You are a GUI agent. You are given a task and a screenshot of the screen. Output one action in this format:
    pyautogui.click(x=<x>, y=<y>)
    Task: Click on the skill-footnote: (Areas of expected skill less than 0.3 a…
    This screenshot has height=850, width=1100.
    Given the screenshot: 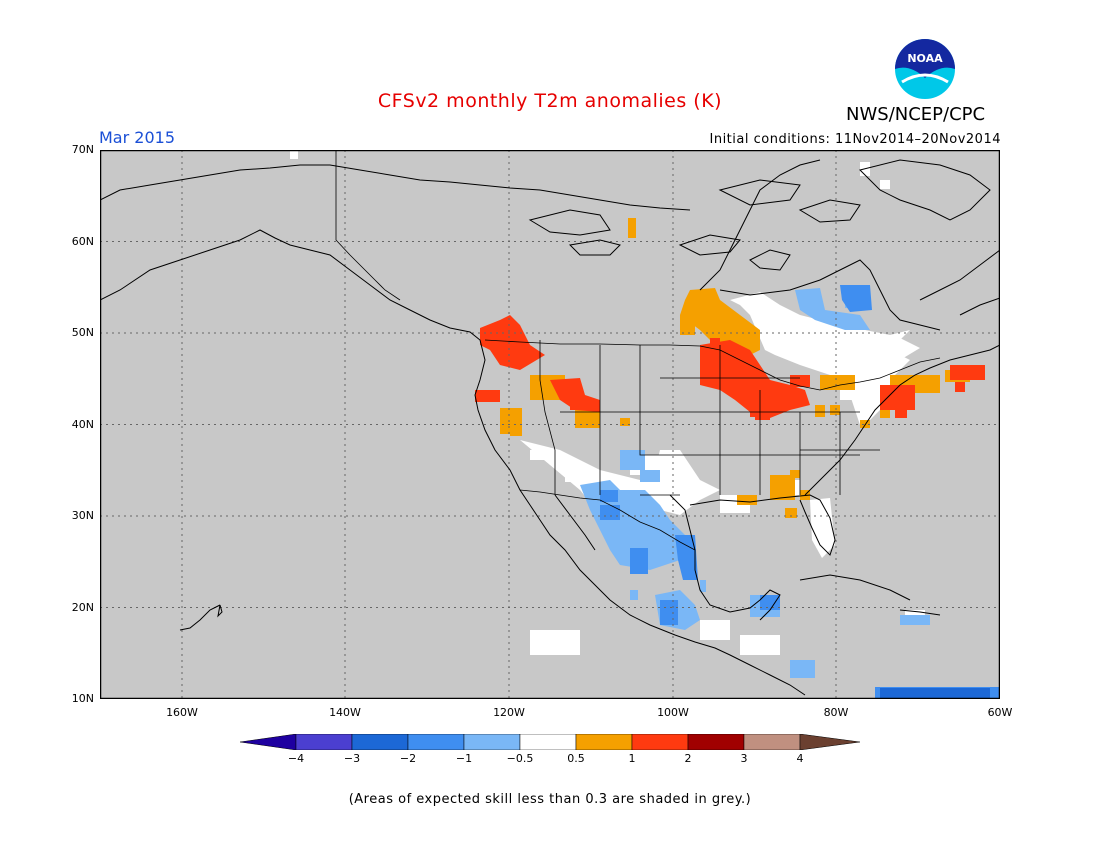 What is the action you would take?
    pyautogui.click(x=550, y=799)
    